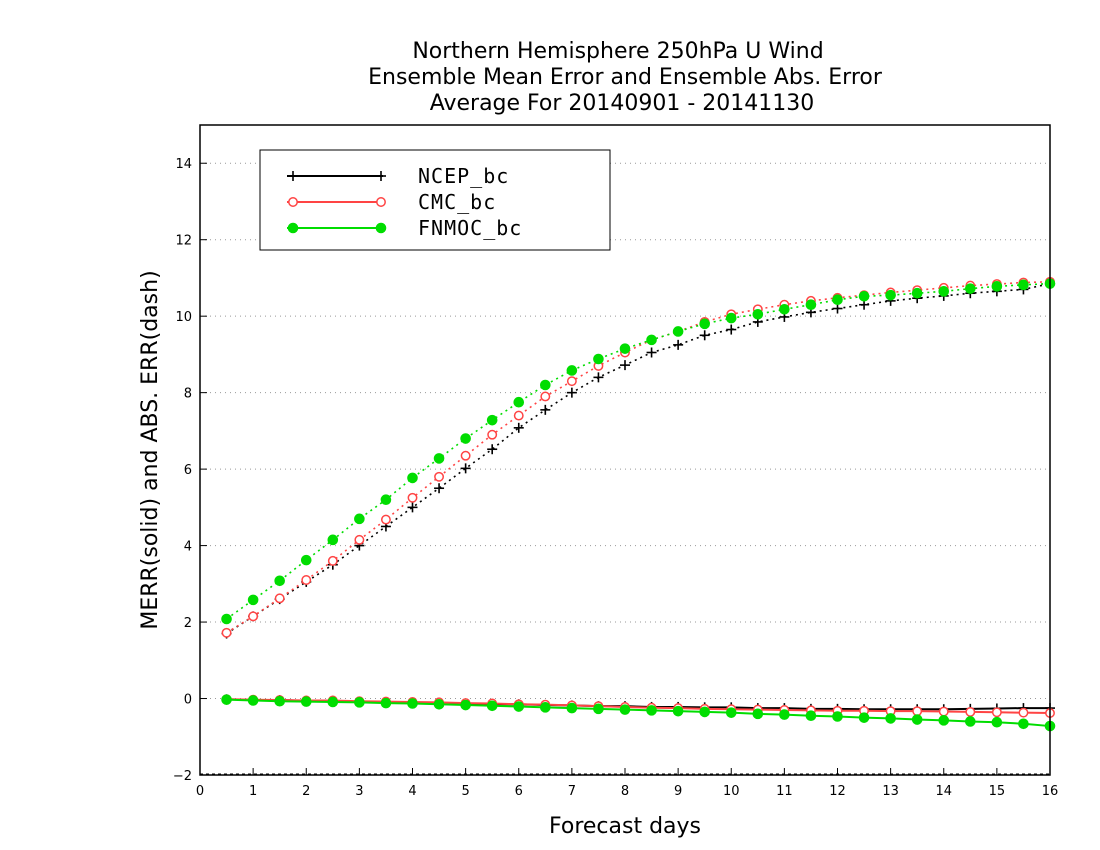 This screenshot has height=850, width=1100. I want to click on y-tick-label--2: −2, so click(182, 776).